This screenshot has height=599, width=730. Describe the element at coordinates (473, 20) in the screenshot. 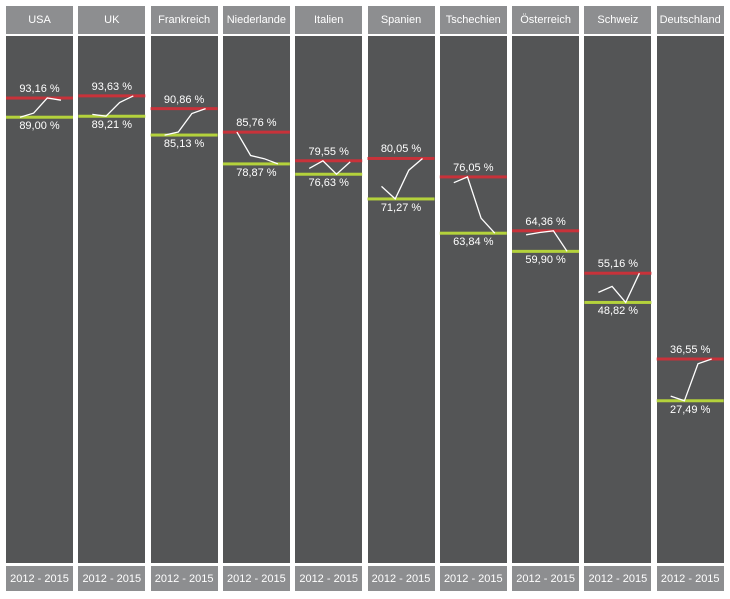

I see `country-header: Tschechien` at that location.